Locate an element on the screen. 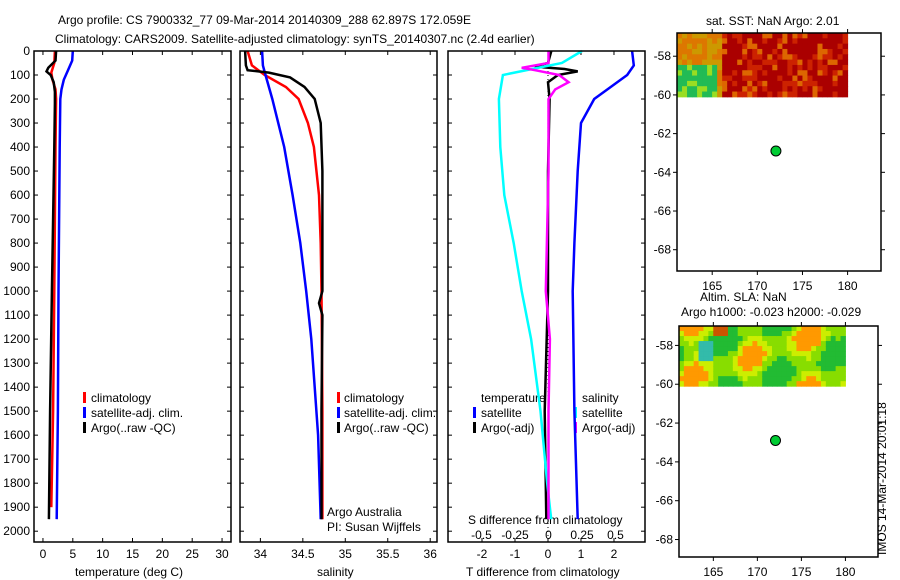  depth-tick-label: 100 is located at coordinates (20, 75).